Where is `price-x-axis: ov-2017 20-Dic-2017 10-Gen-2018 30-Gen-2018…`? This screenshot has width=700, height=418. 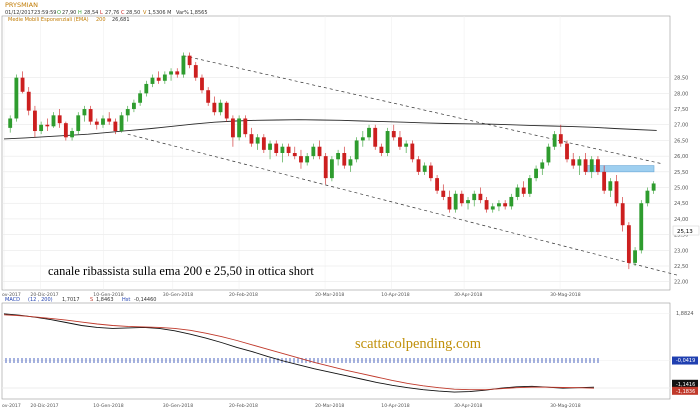
price-x-axis: ov-2017 20-Dic-2017 10-Gen-2018 30-Gen-2018… is located at coordinates (291, 295).